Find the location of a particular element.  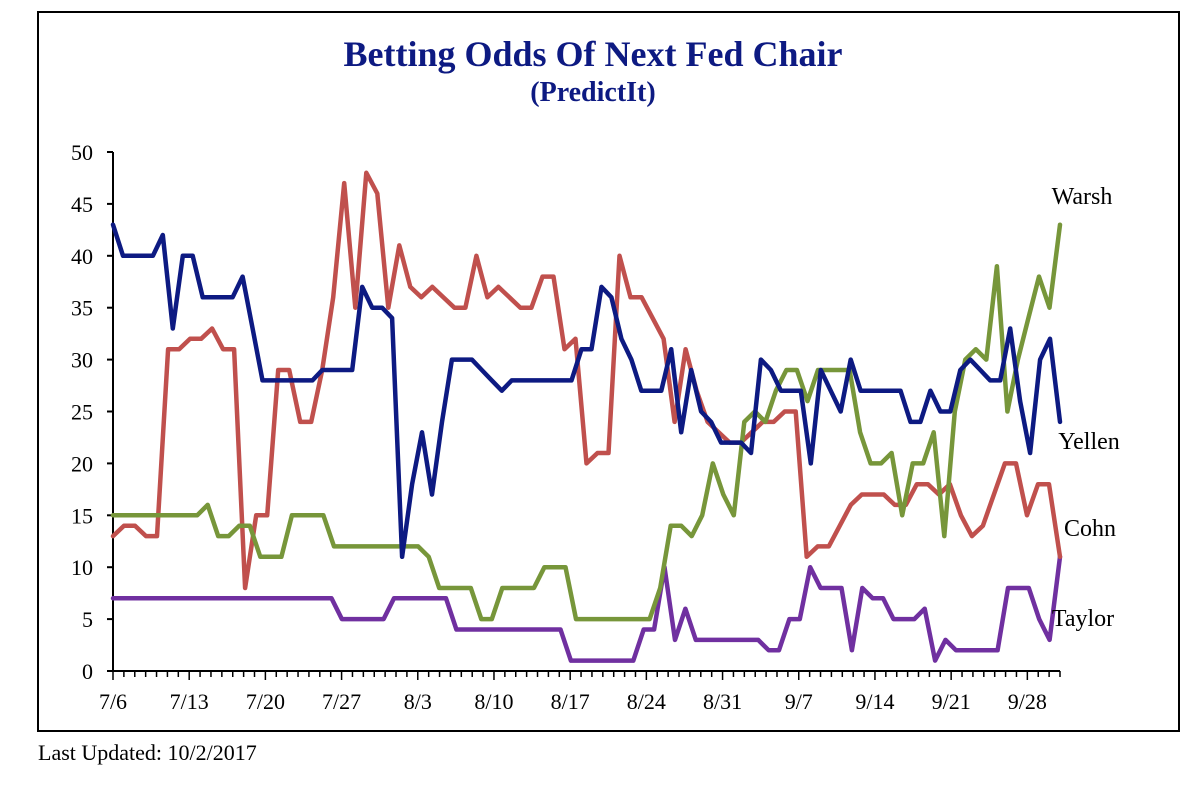

series-line-taylor is located at coordinates (586, 608).